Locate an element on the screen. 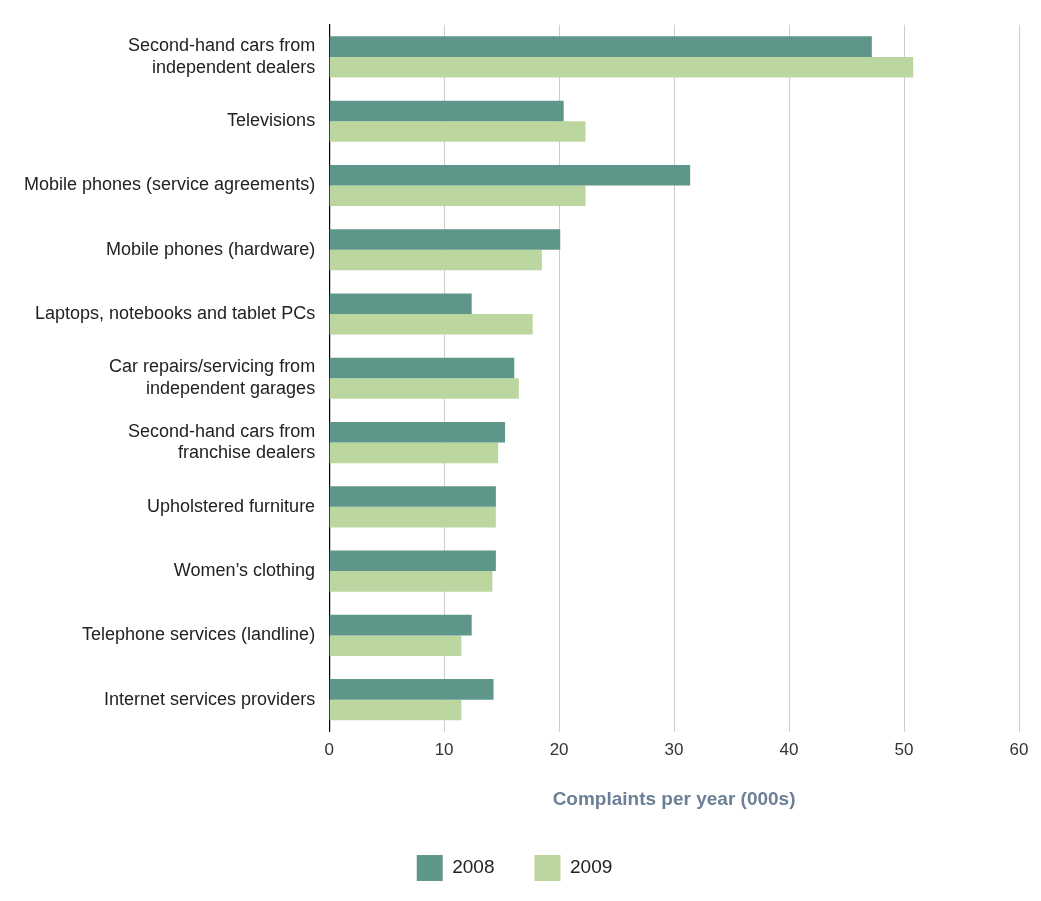  x-tick-label: 10 is located at coordinates (444, 749).